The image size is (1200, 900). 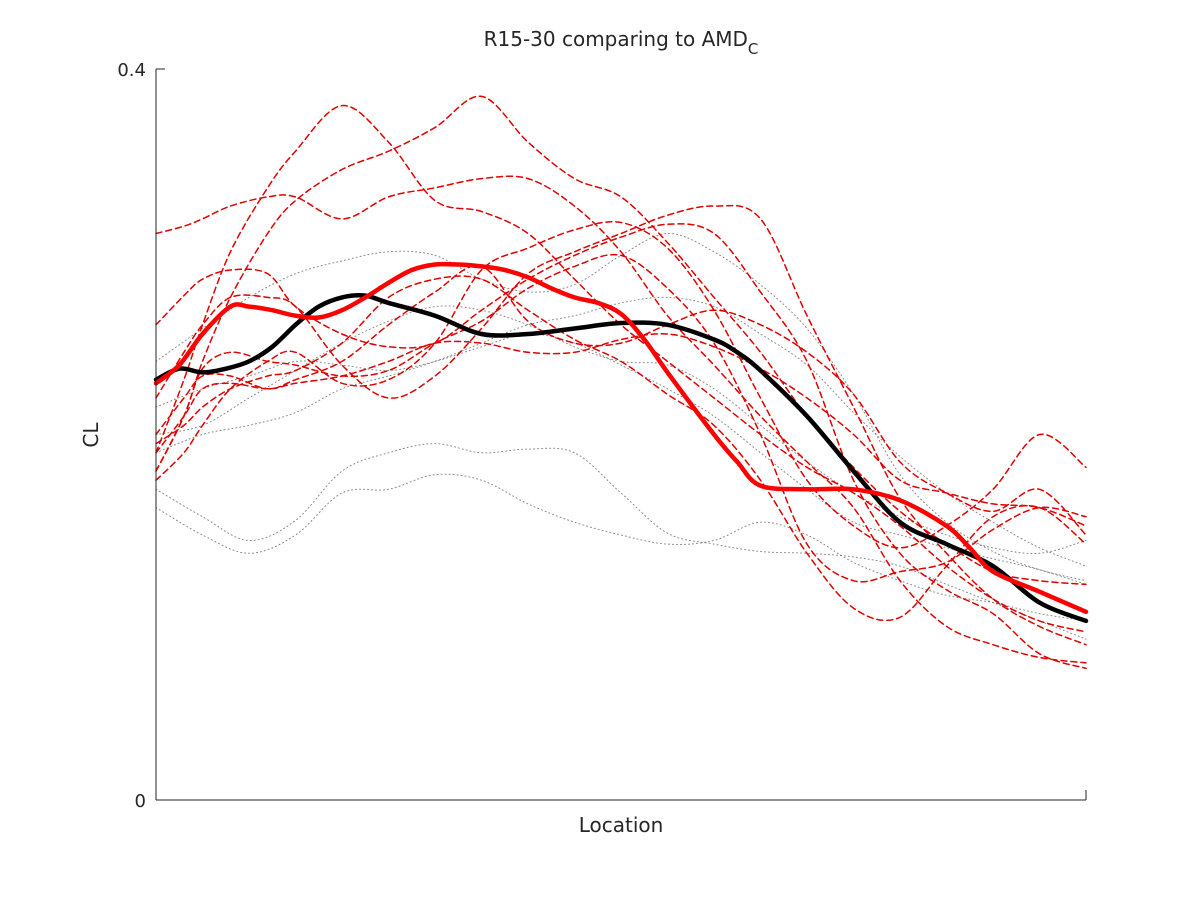 What do you see at coordinates (140, 801) in the screenshot?
I see `y-tick-label-bottom: 0` at bounding box center [140, 801].